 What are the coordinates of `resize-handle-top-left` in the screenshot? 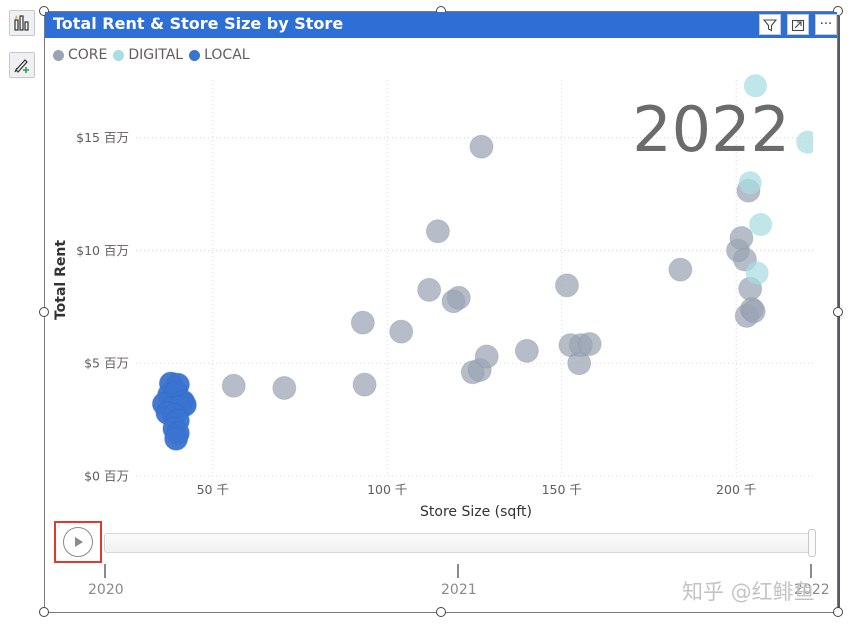 It's located at (44, 11).